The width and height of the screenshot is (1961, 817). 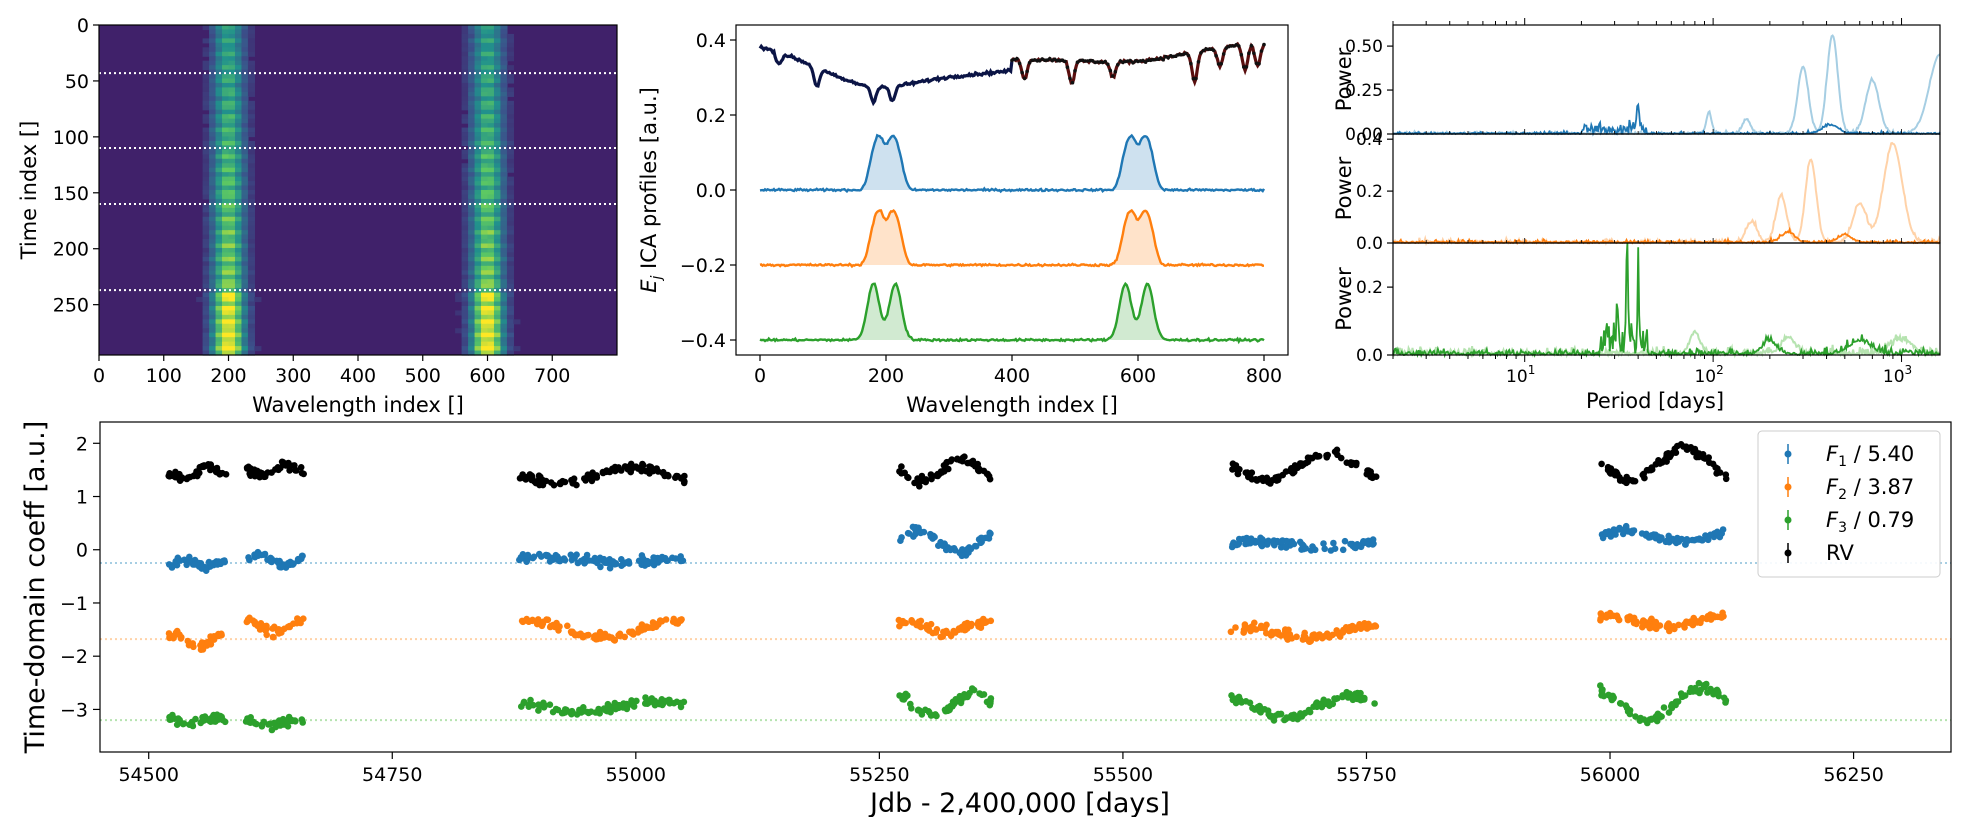 What do you see at coordinates (71, 194) in the screenshot?
I see `heatmap-y-tick-label: 150` at bounding box center [71, 194].